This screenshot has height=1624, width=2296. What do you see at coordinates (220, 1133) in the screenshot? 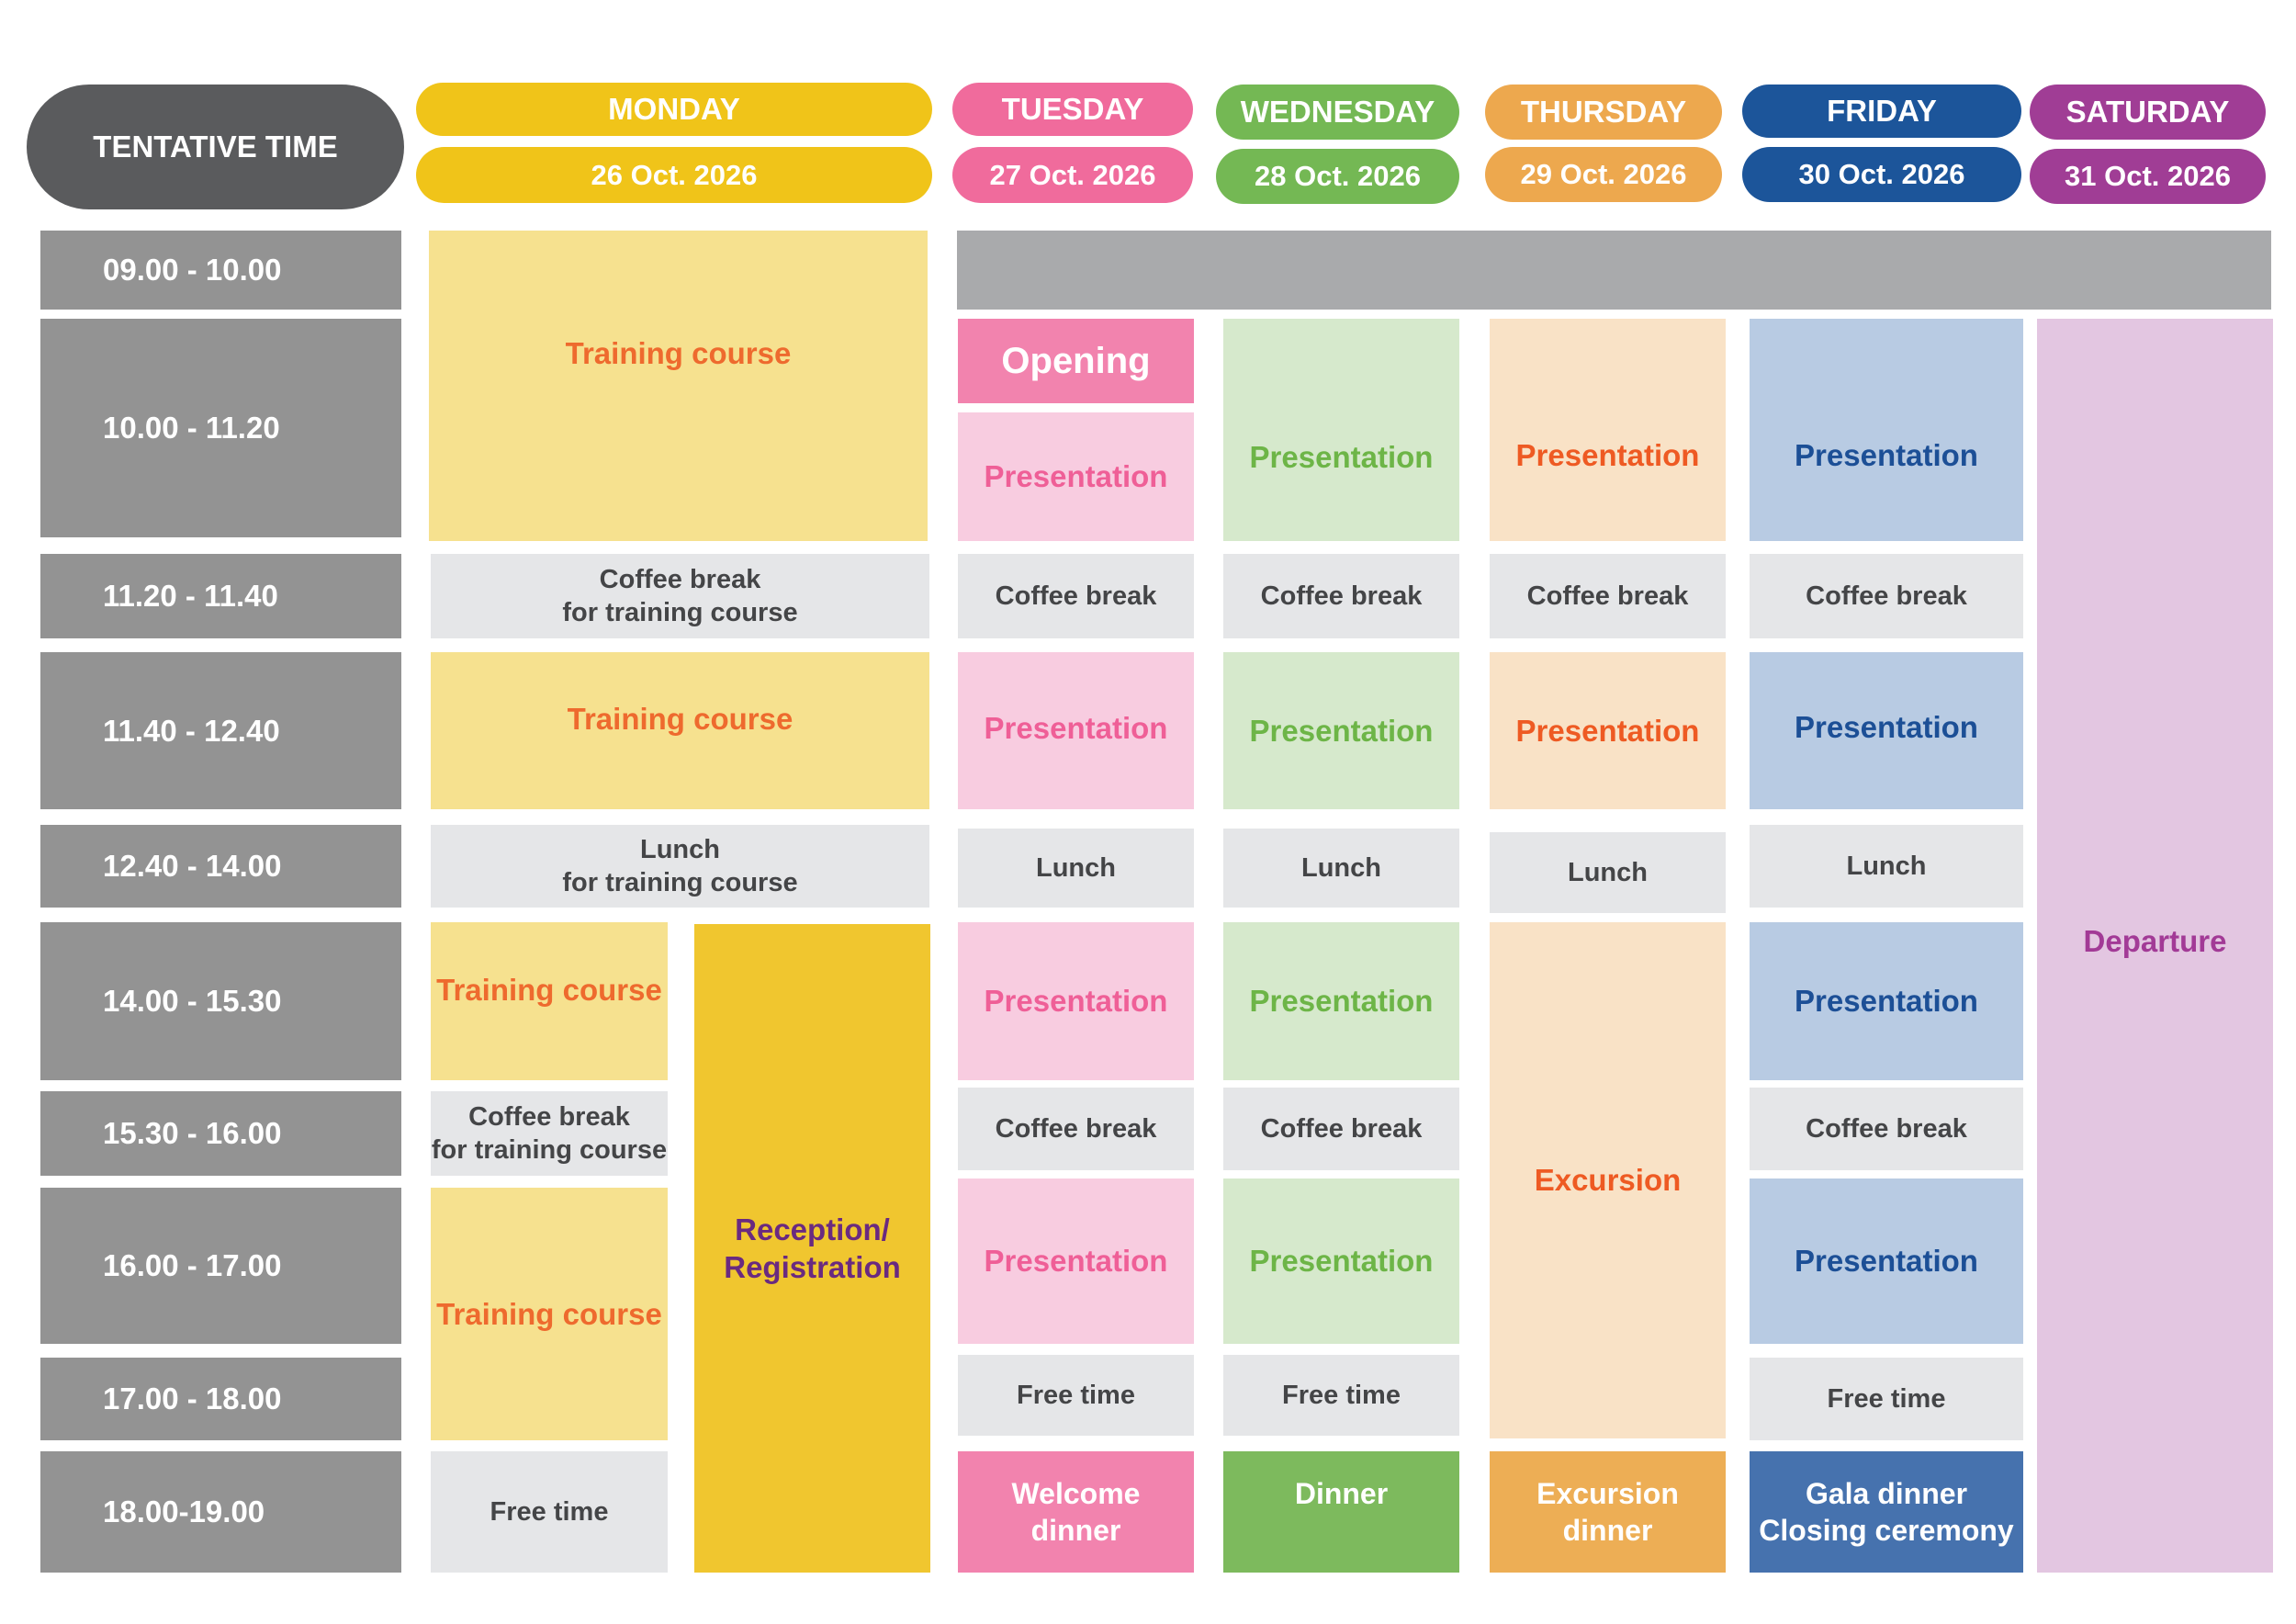
I see `time-slot: 15.30 - 16.00` at bounding box center [220, 1133].